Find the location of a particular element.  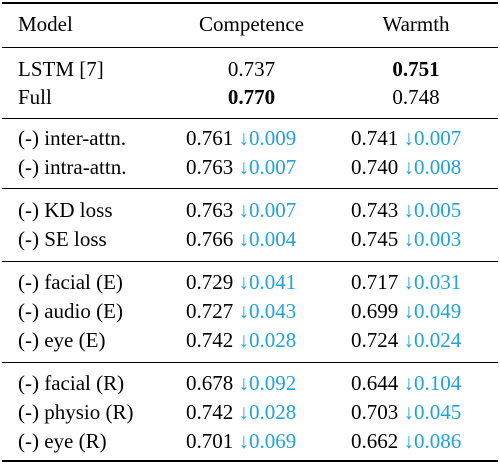

row-model: (-) intra-attn. is located at coordinates (72, 167).